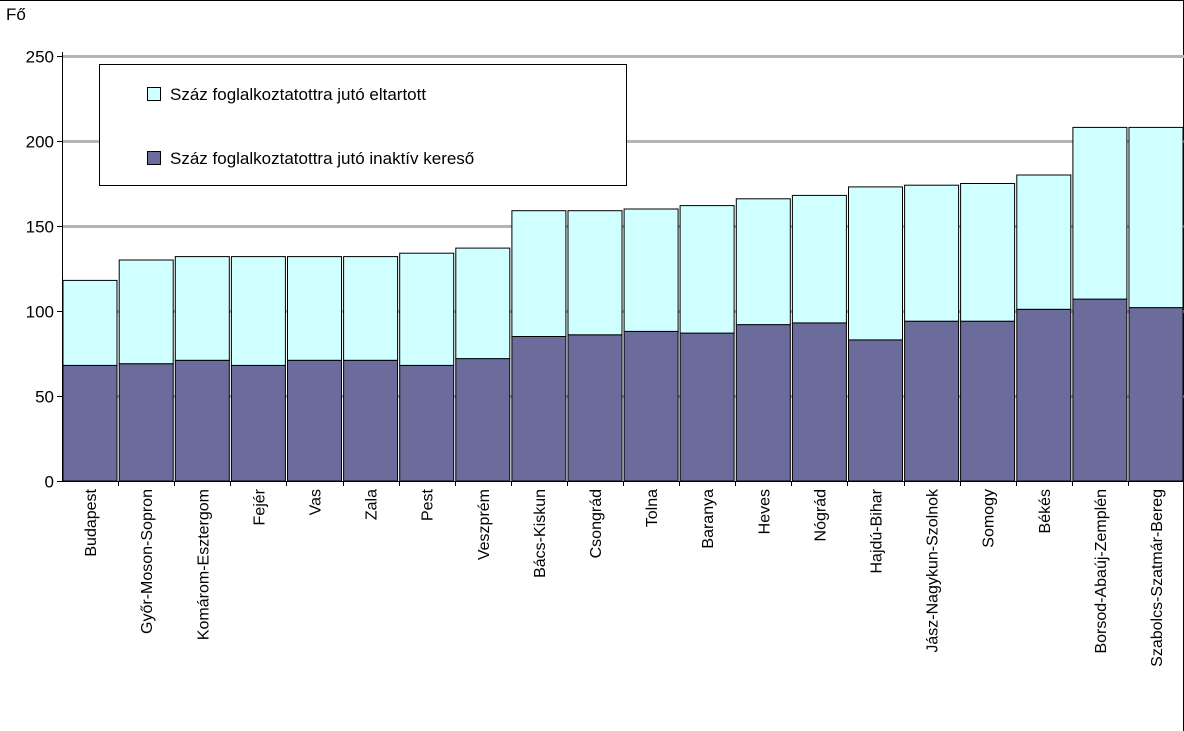  Describe the element at coordinates (259, 506) in the screenshot. I see `x-tick-label: Fejér` at that location.